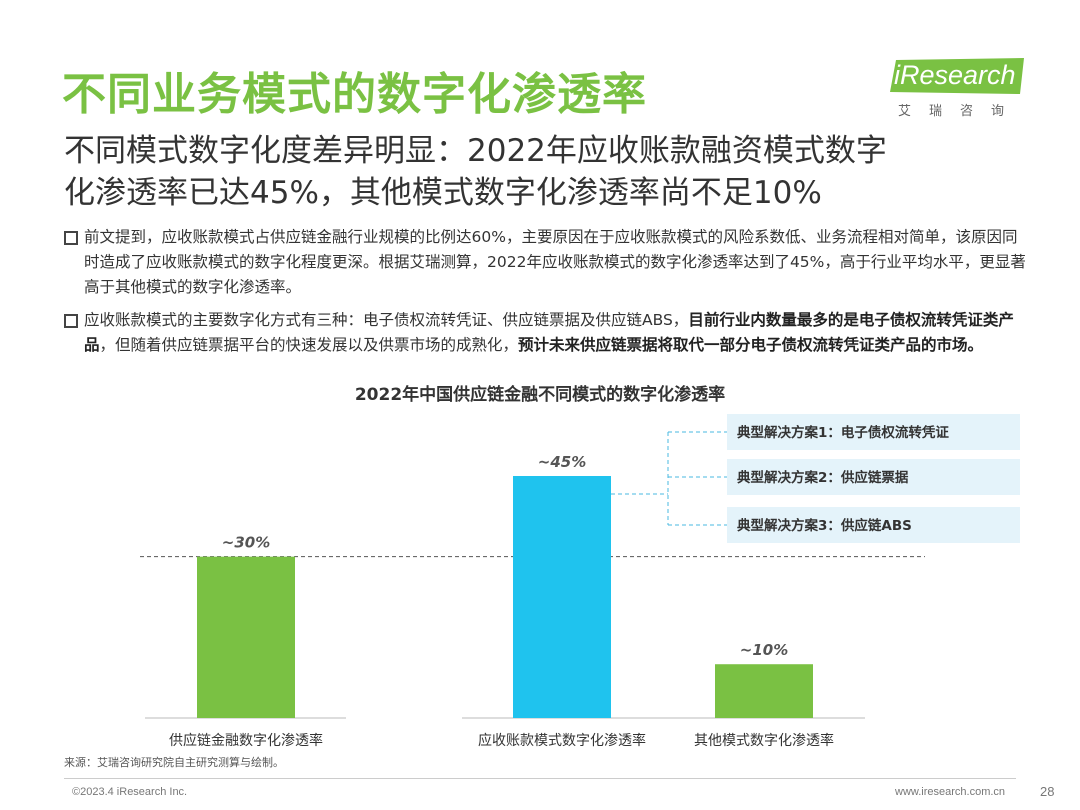  Describe the element at coordinates (246, 740) in the screenshot. I see `category-label-1: 供应链金融数字化渗透率` at that location.